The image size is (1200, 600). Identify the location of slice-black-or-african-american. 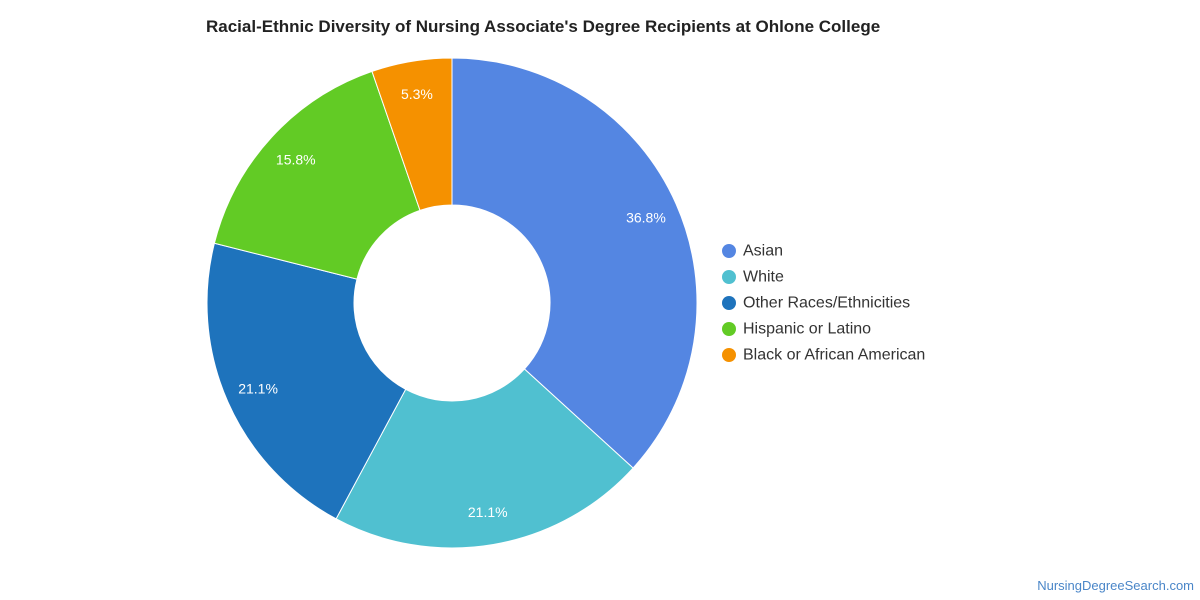
(412, 134).